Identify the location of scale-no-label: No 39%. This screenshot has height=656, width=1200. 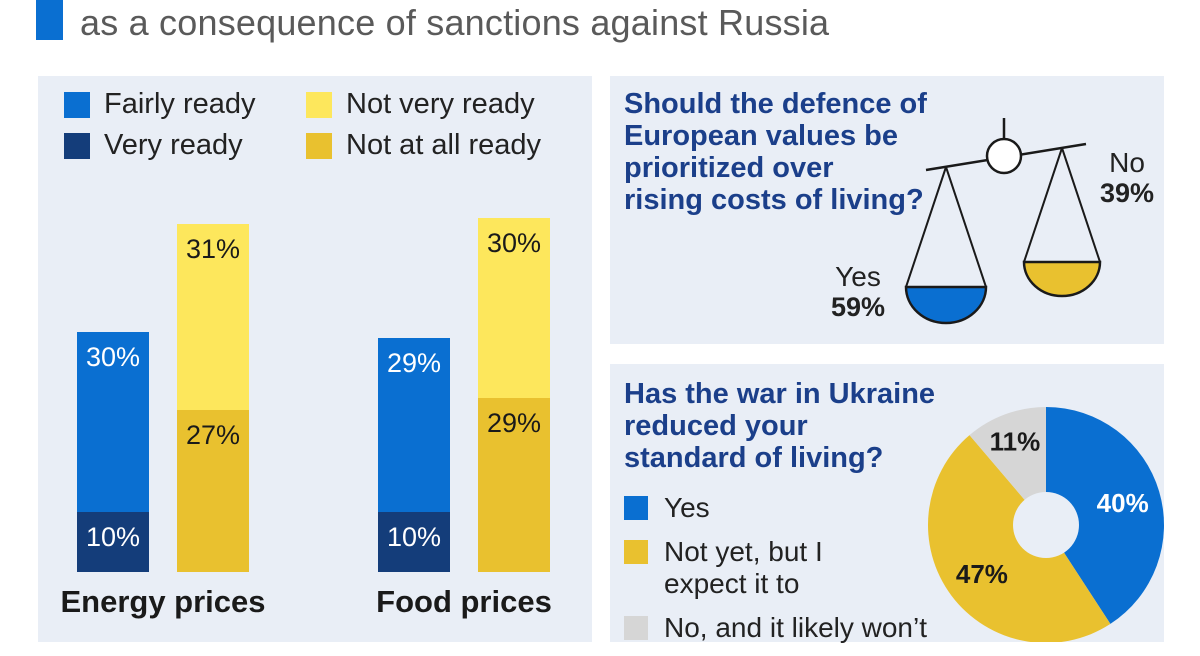
(1127, 178).